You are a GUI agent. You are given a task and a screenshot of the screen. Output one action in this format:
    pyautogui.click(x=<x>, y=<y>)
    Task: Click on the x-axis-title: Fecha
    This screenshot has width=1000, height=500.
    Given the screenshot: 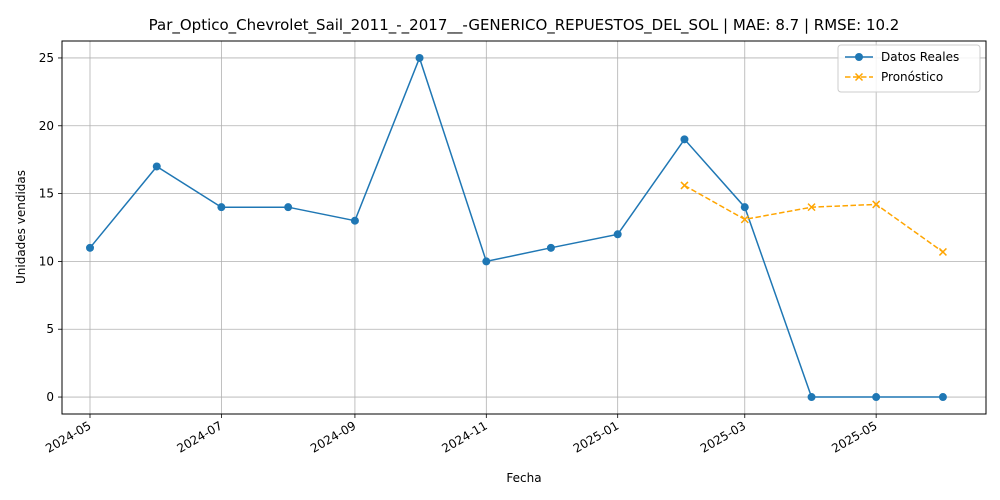 What is the action you would take?
    pyautogui.click(x=523, y=478)
    